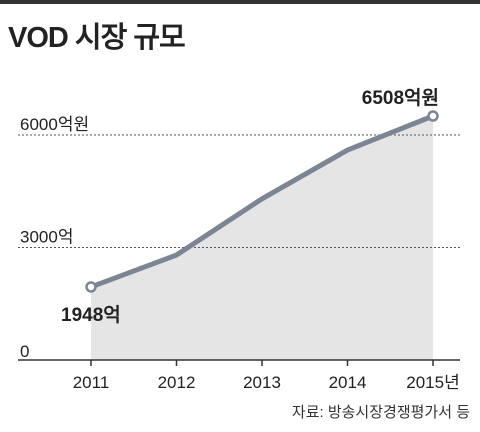 The height and width of the screenshot is (432, 480). Describe the element at coordinates (91, 382) in the screenshot. I see `x-tick-label: 2011` at that location.